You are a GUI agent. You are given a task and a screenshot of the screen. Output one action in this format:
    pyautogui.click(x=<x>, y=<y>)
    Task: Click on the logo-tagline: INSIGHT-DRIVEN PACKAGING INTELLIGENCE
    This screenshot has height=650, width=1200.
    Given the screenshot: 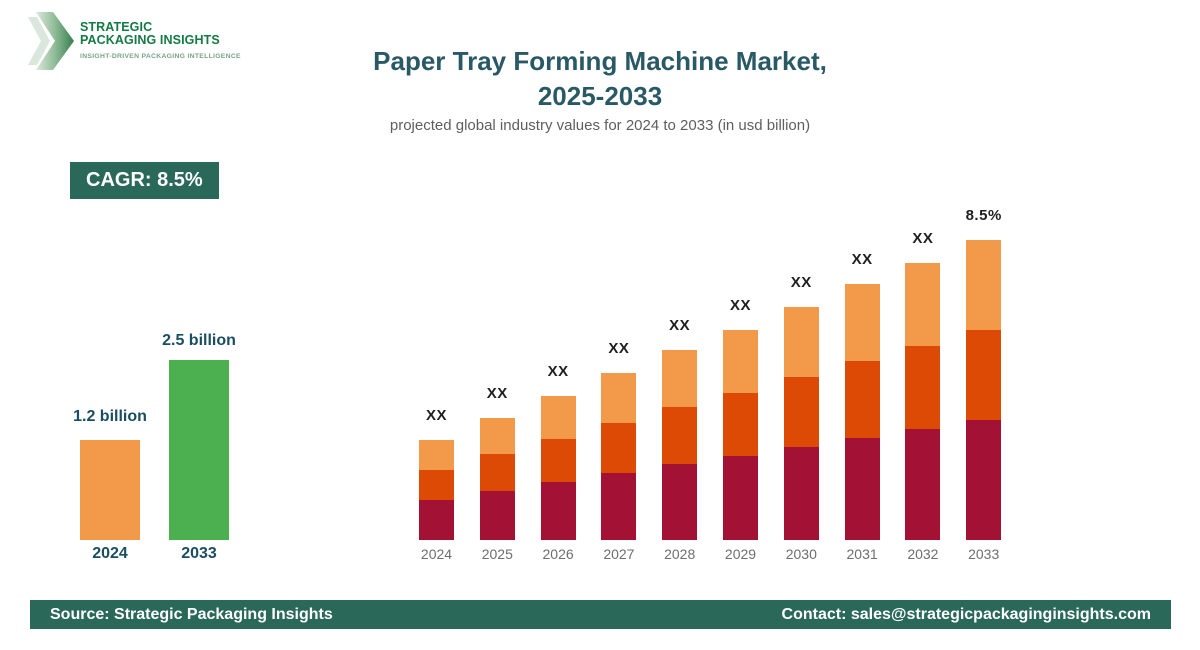 What is the action you would take?
    pyautogui.click(x=160, y=56)
    